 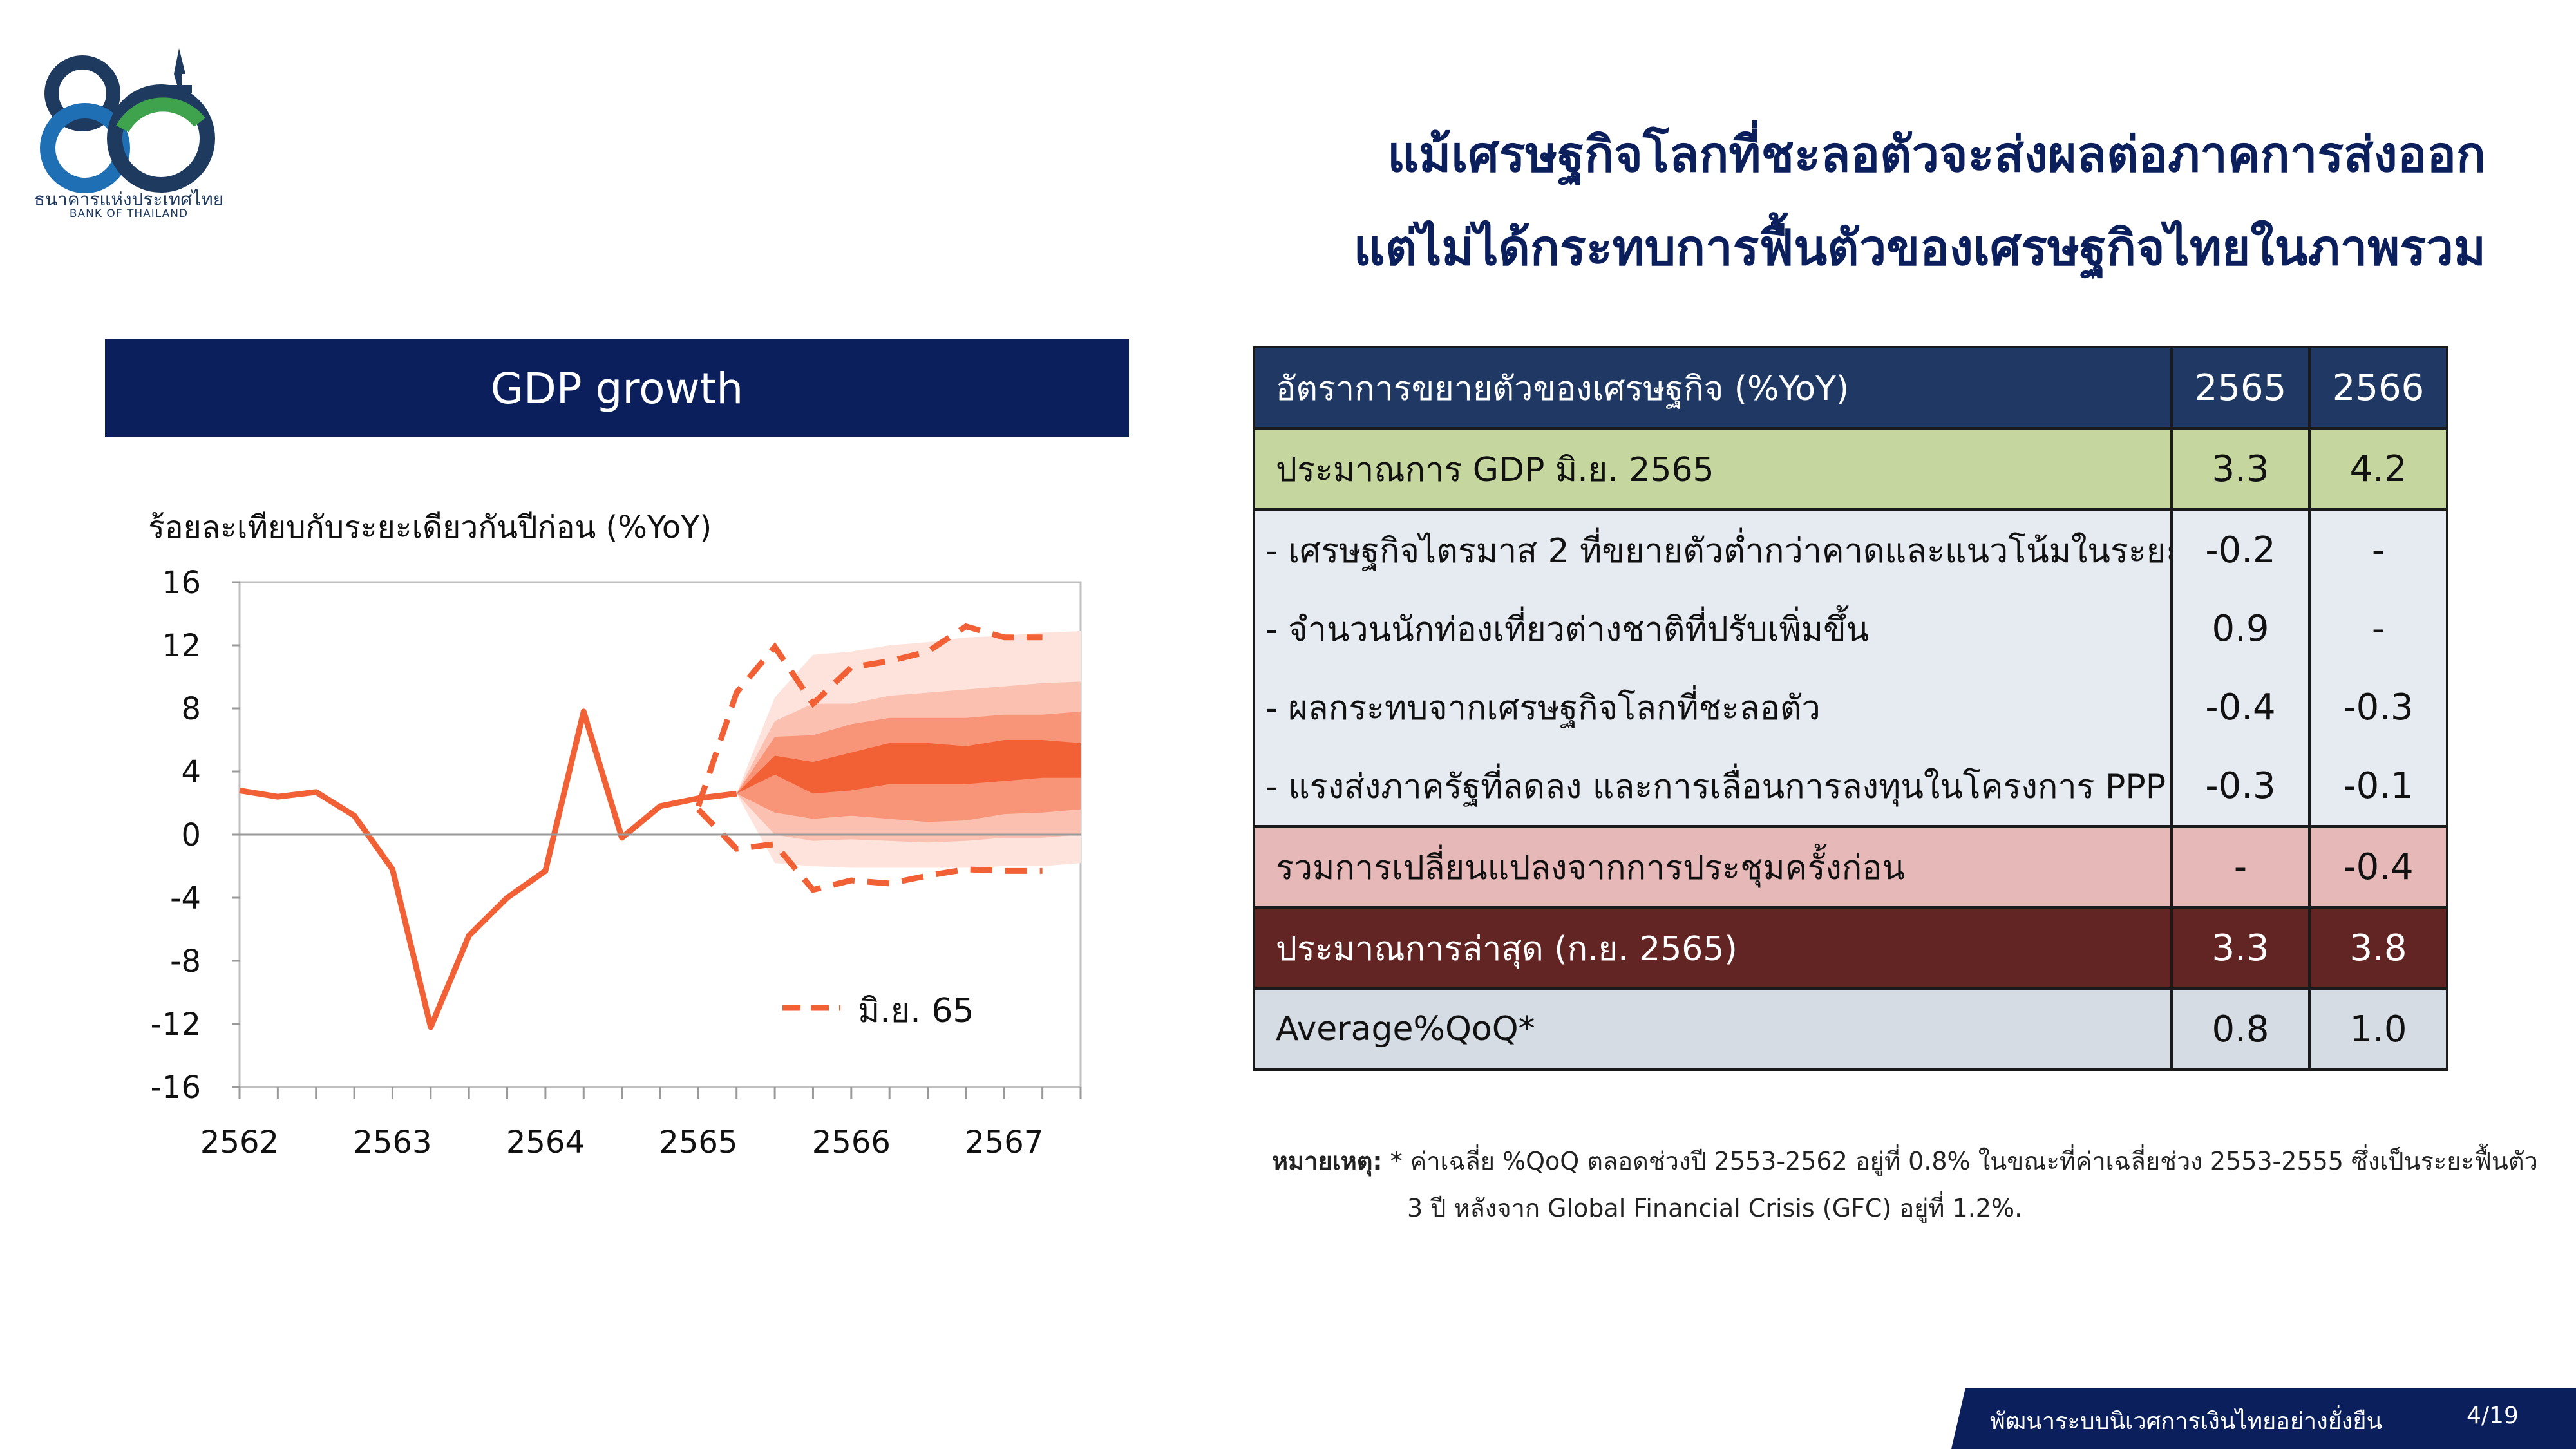 What do you see at coordinates (870, 850) in the screenshot?
I see `series-line-jun65-lower` at bounding box center [870, 850].